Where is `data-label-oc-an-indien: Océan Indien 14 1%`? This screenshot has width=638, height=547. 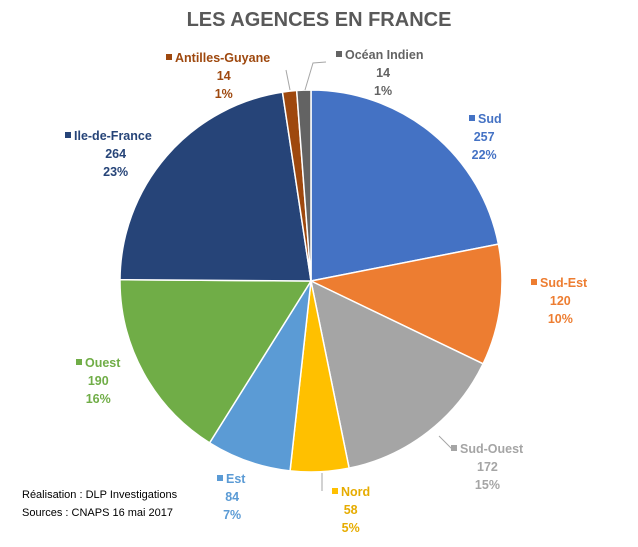 data-label-oc-an-indien: Océan Indien 14 1% is located at coordinates (380, 73).